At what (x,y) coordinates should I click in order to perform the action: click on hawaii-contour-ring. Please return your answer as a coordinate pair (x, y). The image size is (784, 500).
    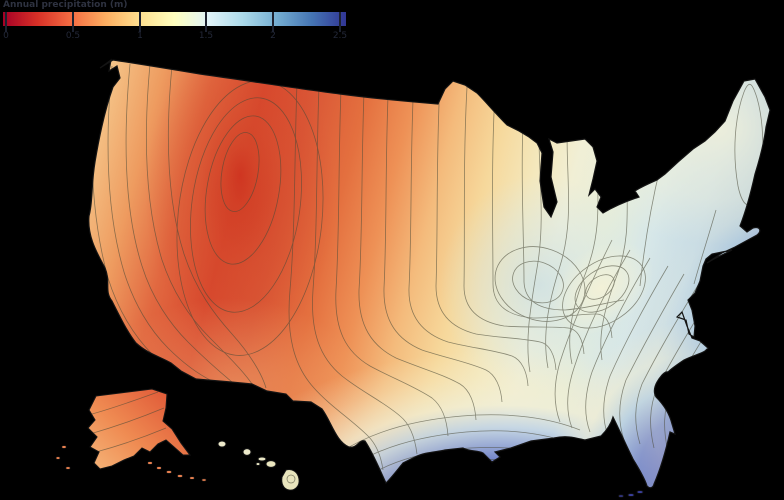
    Looking at the image, I should click on (291, 479).